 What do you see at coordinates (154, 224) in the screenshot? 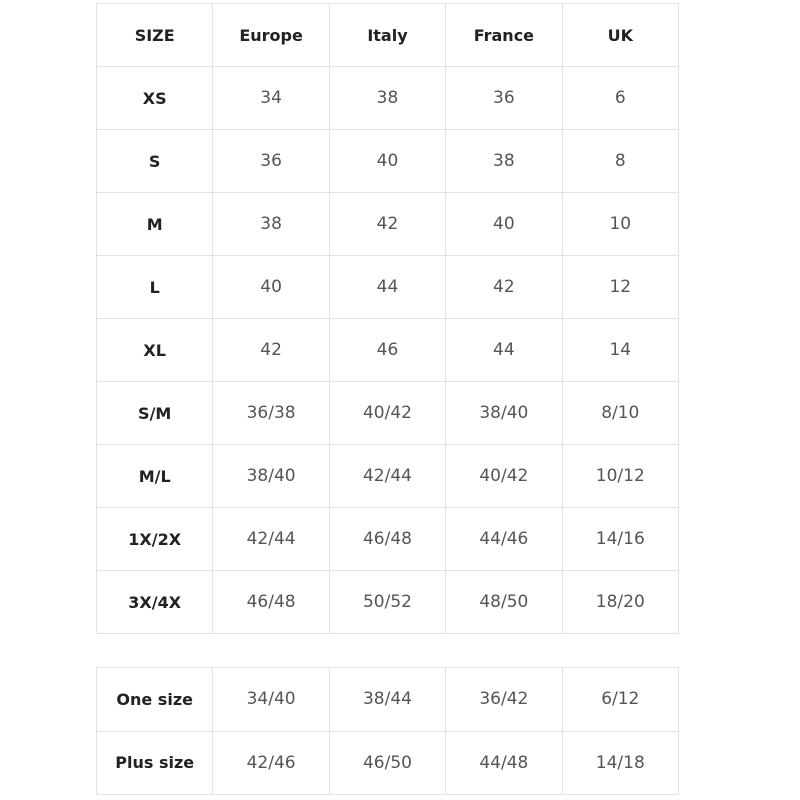
I see `size-label-cell: M` at bounding box center [154, 224].